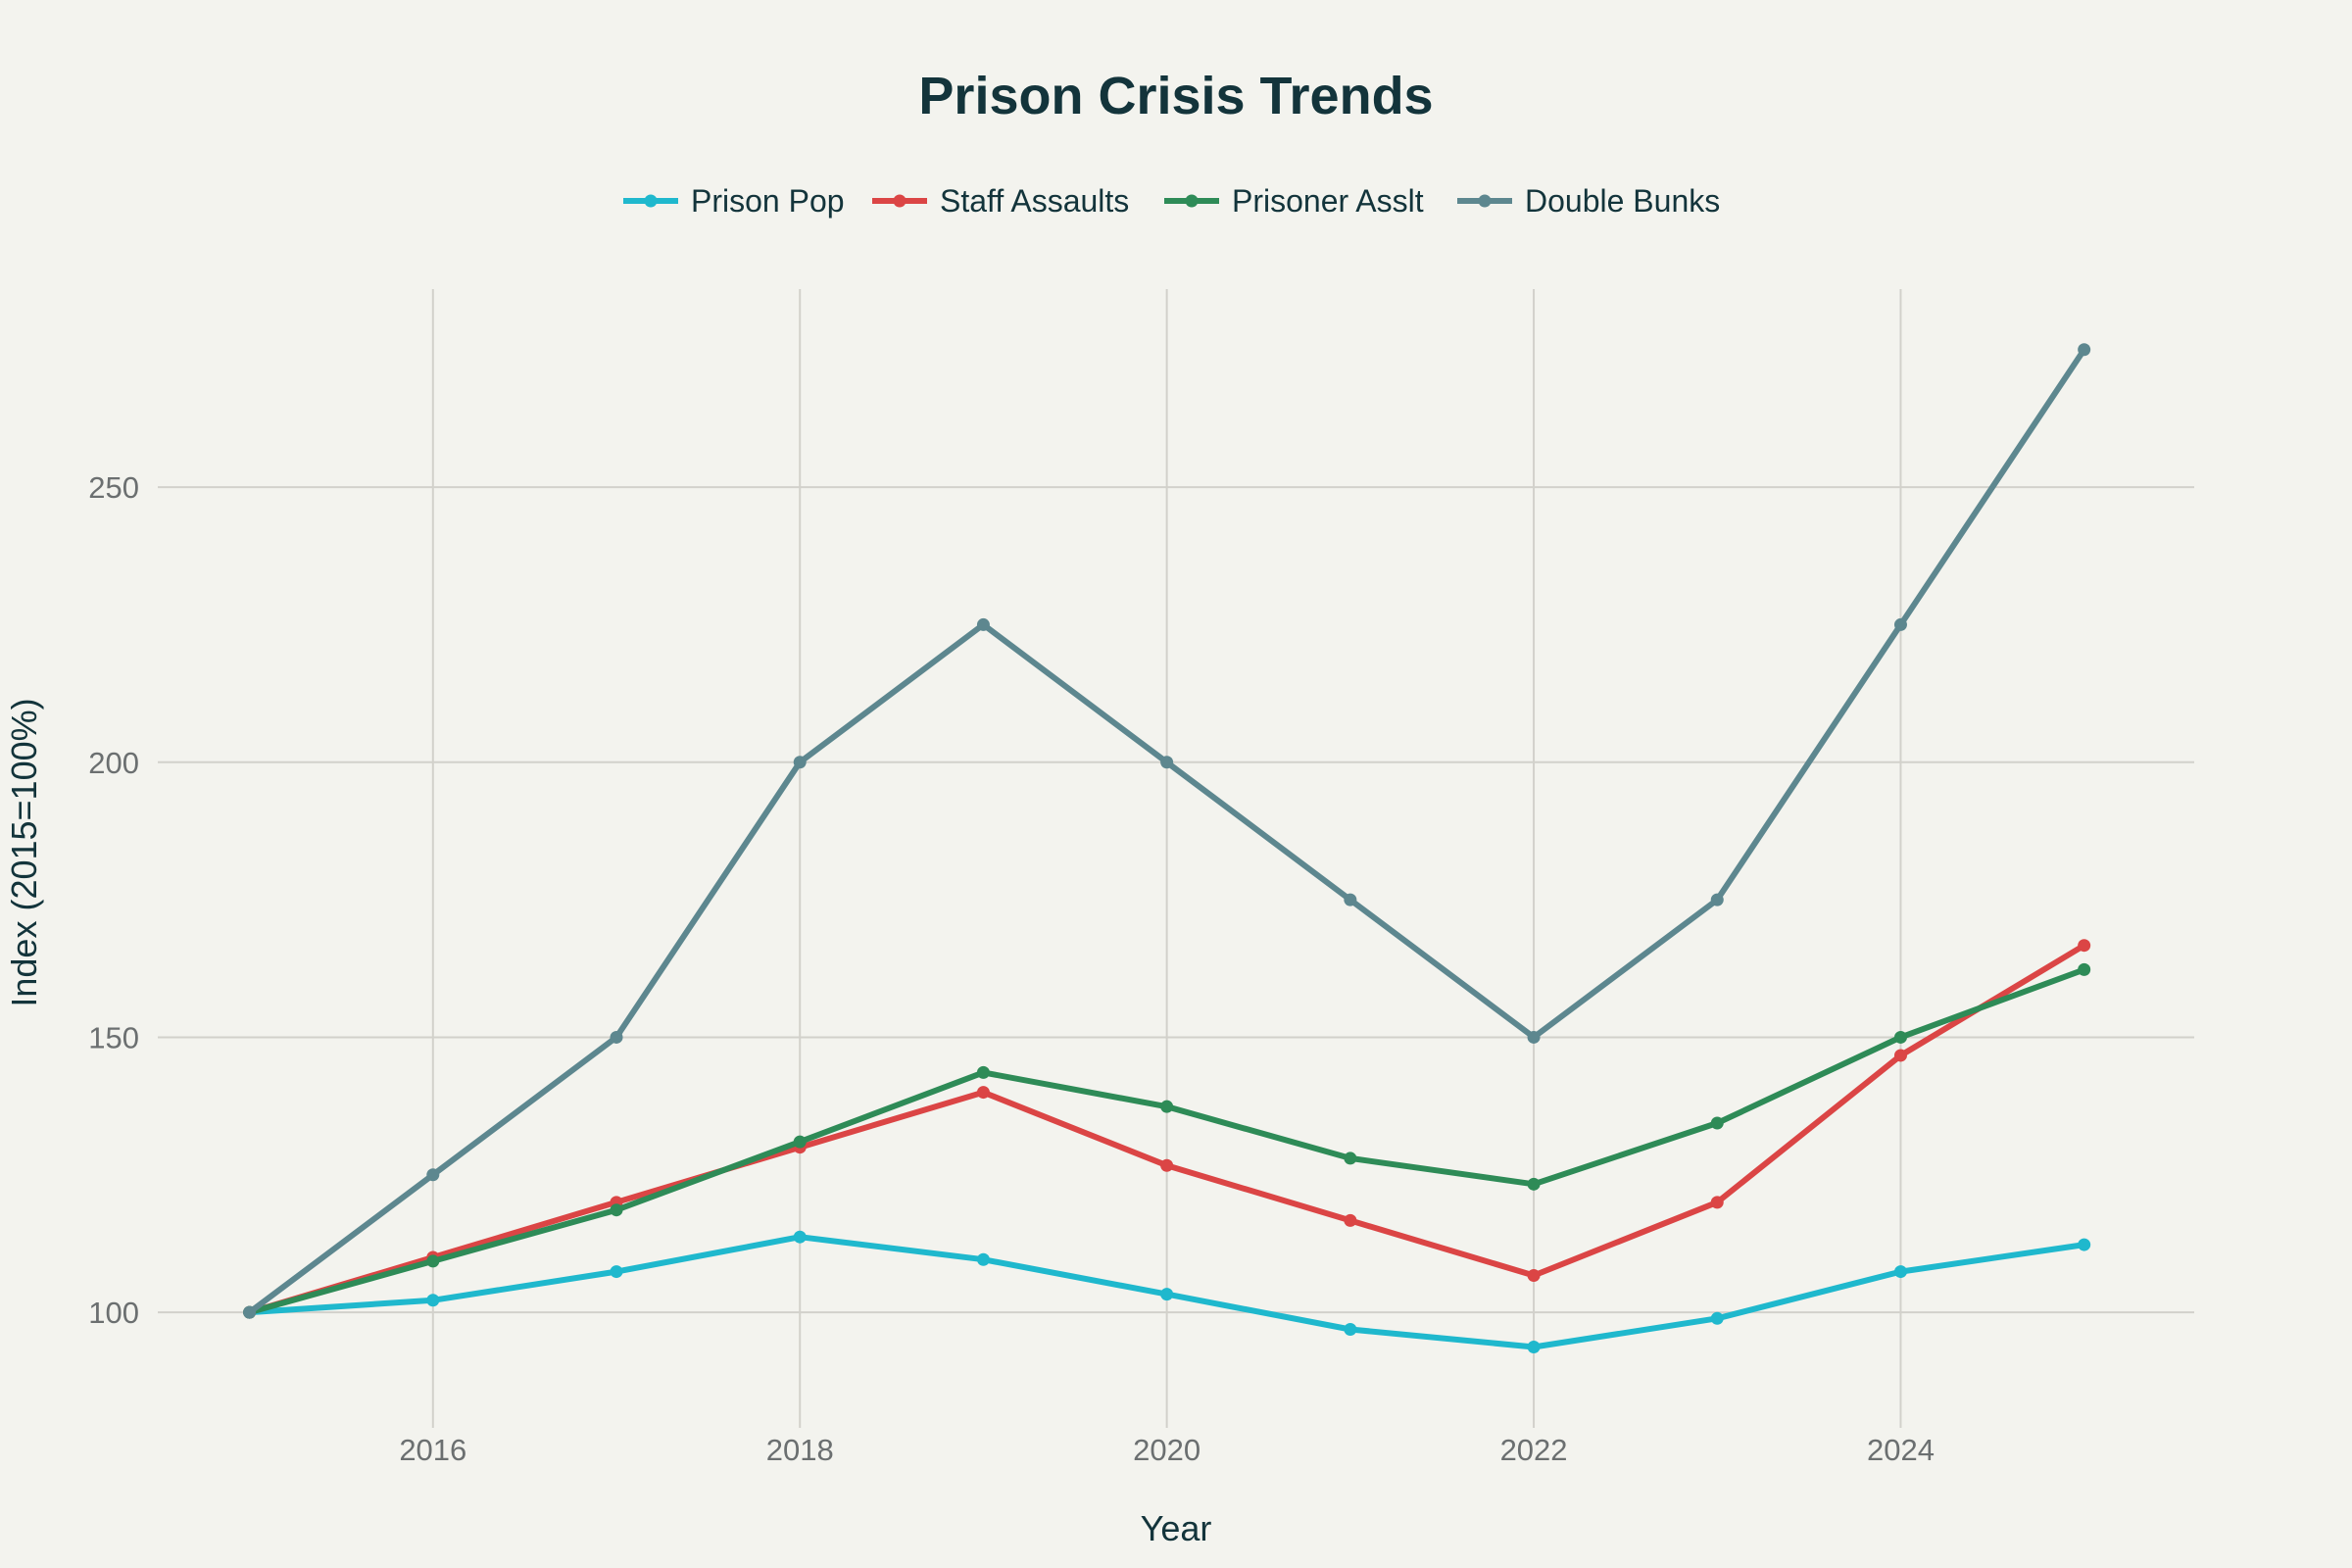 The image size is (2352, 1568). What do you see at coordinates (800, 1450) in the screenshot?
I see `x-tick-label: 2018` at bounding box center [800, 1450].